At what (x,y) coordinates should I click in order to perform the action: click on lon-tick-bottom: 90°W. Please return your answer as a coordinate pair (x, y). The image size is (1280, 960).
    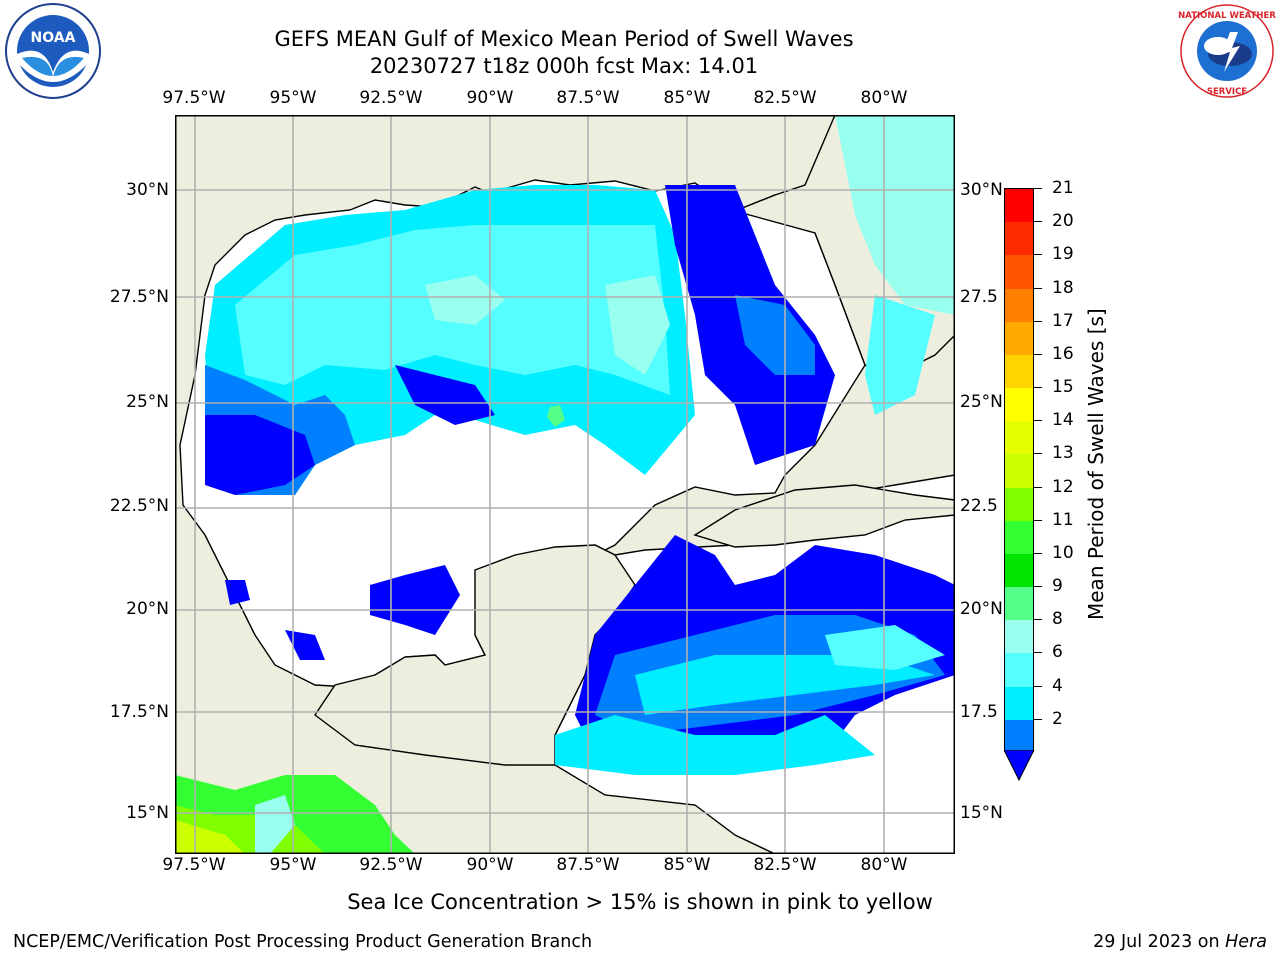
    Looking at the image, I should click on (490, 865).